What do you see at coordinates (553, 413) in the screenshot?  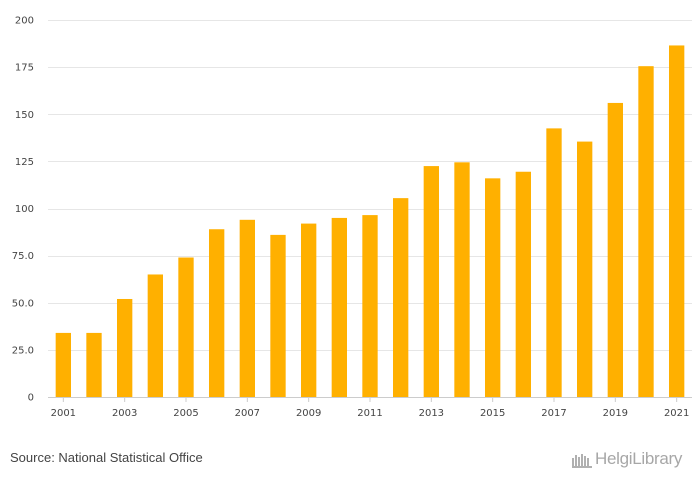 I see `x-tick-label: 2017` at bounding box center [553, 413].